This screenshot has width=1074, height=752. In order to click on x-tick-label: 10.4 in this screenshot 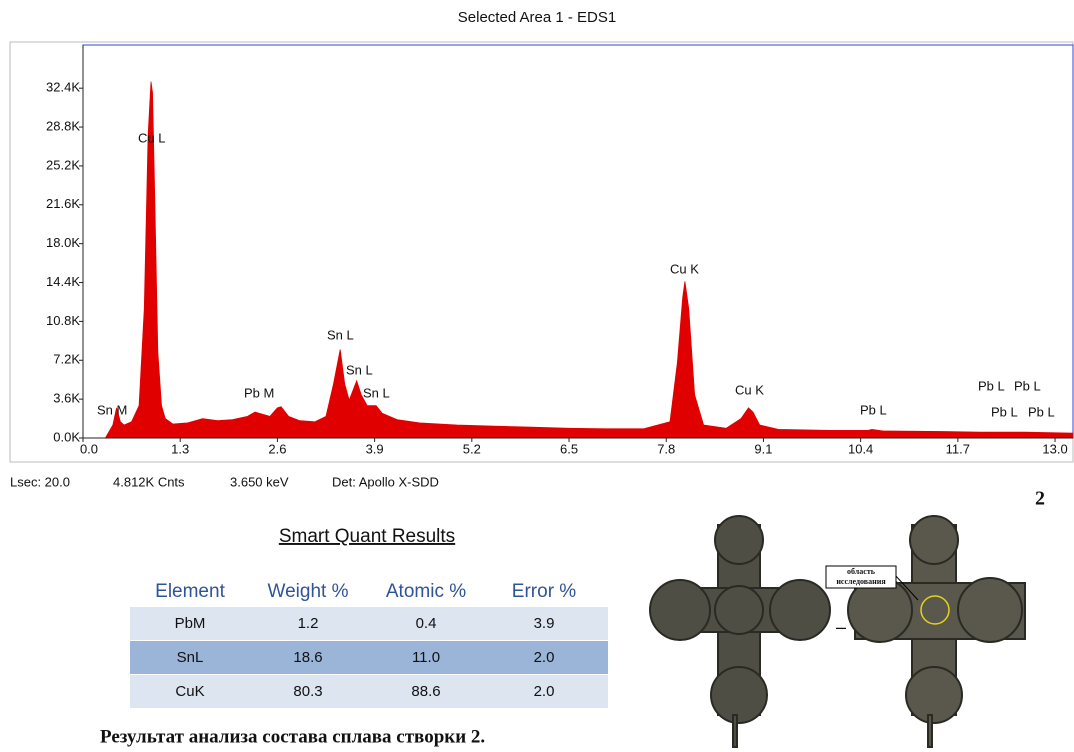, I will do `click(860, 448)`.